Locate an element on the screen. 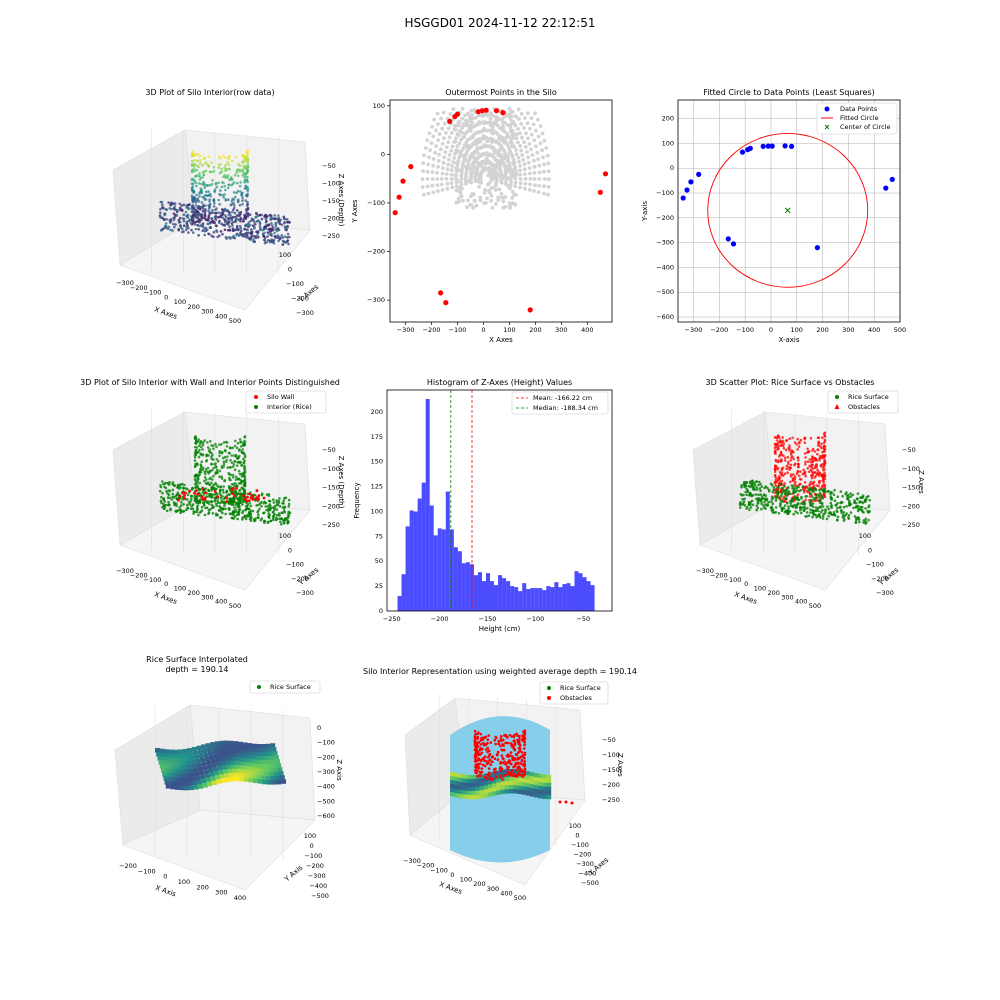 This screenshot has height=1000, width=1000. y-tick-label: −400 is located at coordinates (588, 874).